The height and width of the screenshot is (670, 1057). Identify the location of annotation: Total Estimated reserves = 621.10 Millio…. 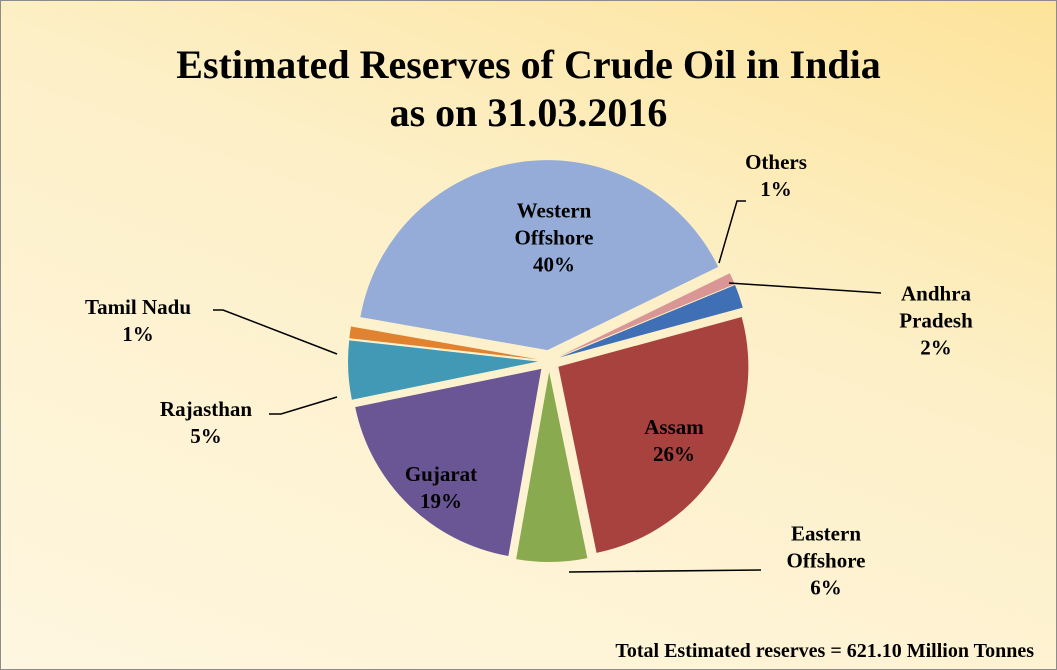
(824, 651).